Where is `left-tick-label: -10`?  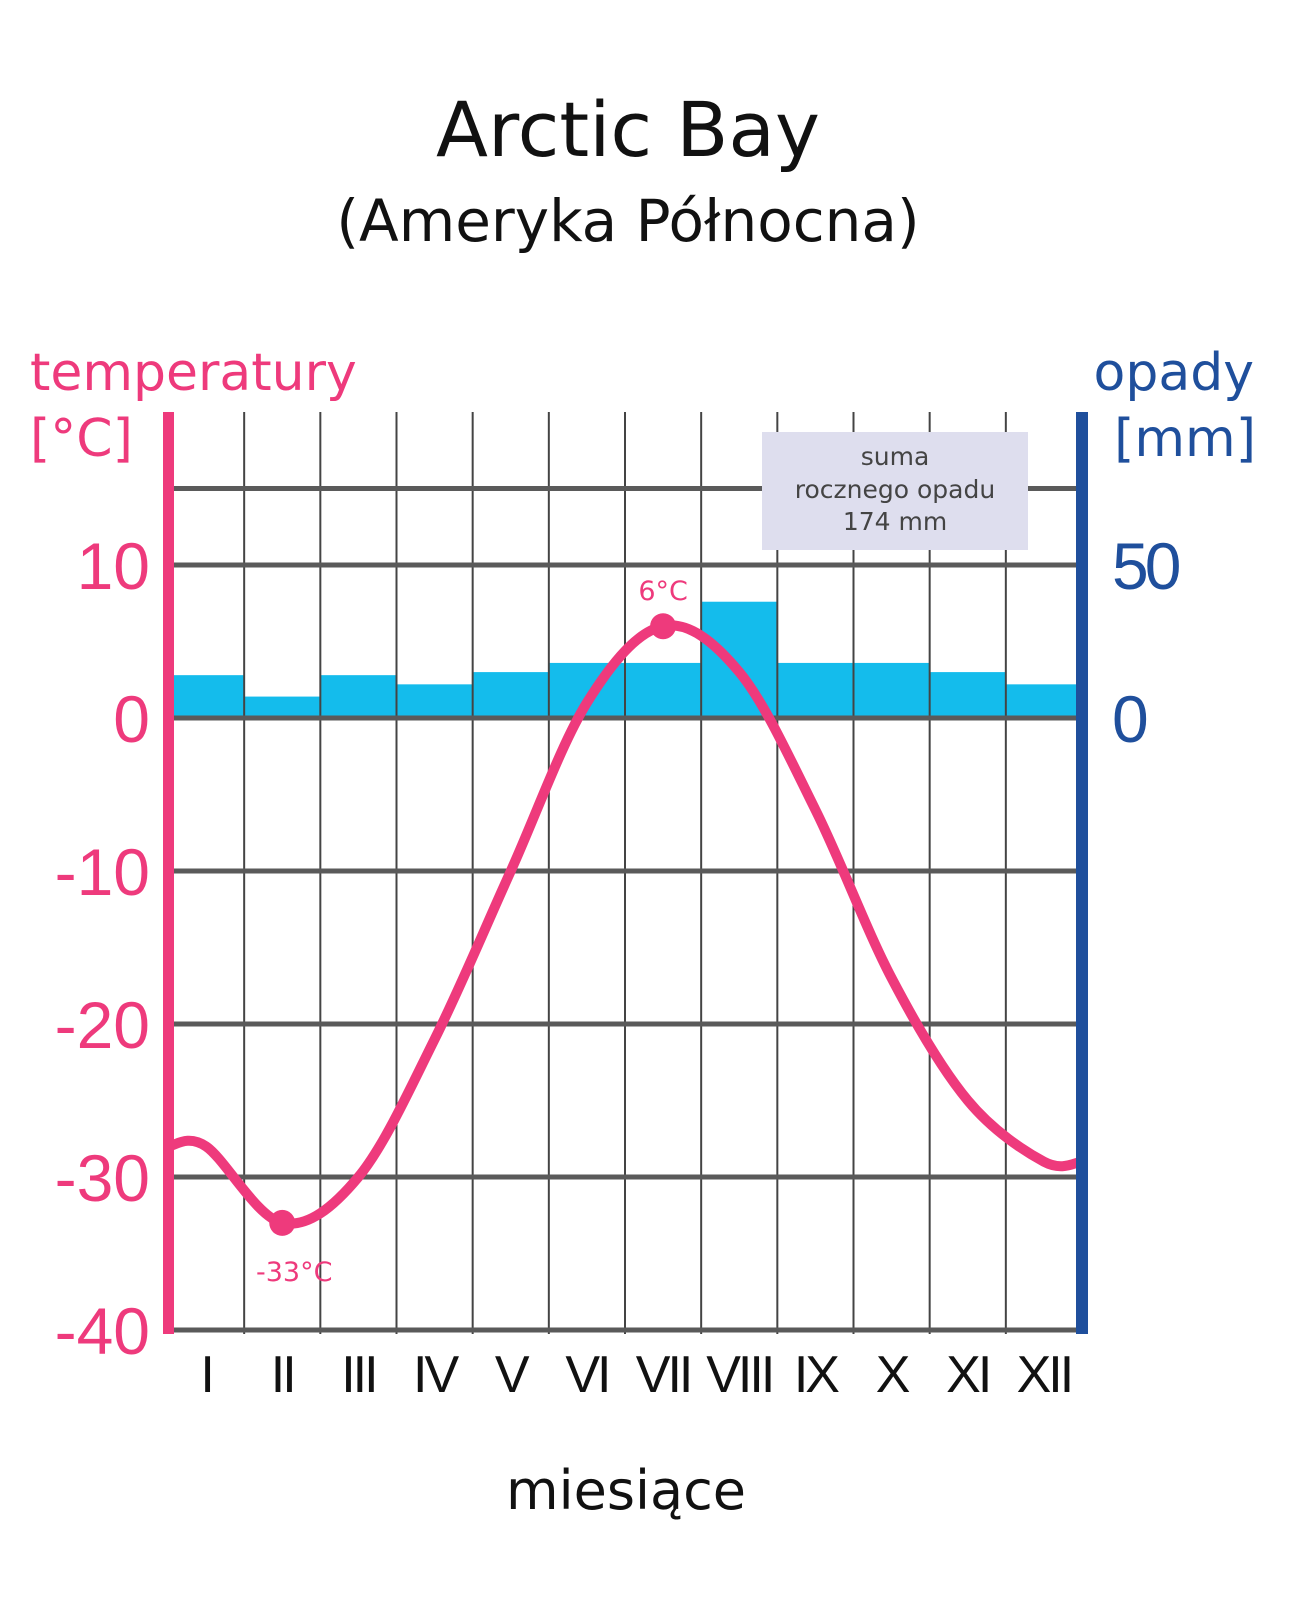 left-tick-label: -10 is located at coordinates (102, 872).